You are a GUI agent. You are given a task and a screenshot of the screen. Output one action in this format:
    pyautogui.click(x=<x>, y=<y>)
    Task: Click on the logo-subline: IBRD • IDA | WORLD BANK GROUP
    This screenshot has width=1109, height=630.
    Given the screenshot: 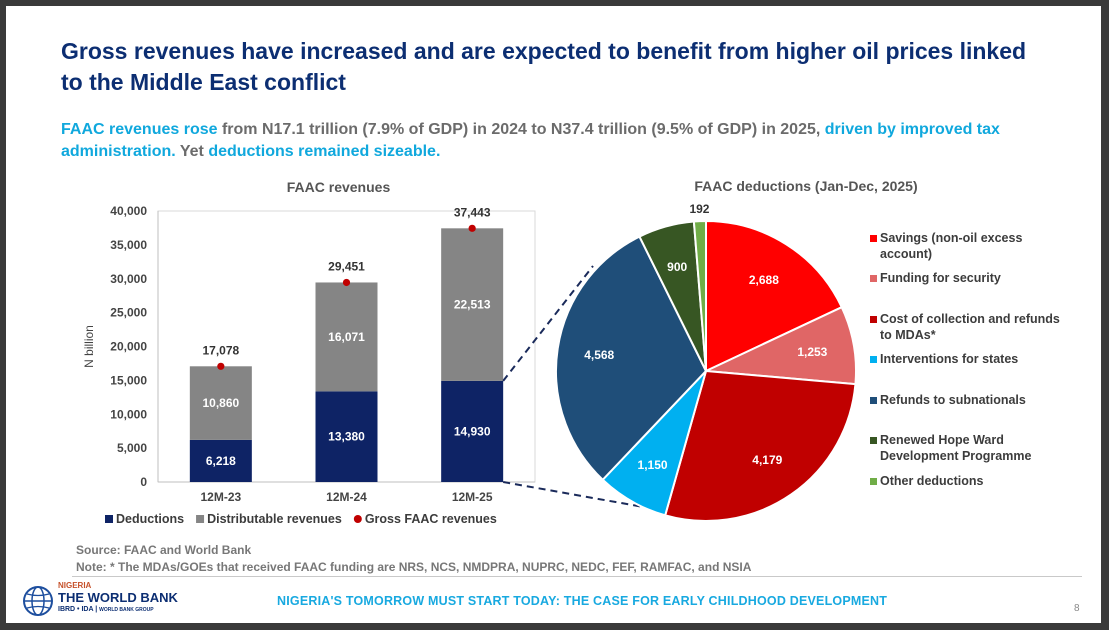 What is the action you would take?
    pyautogui.click(x=106, y=609)
    